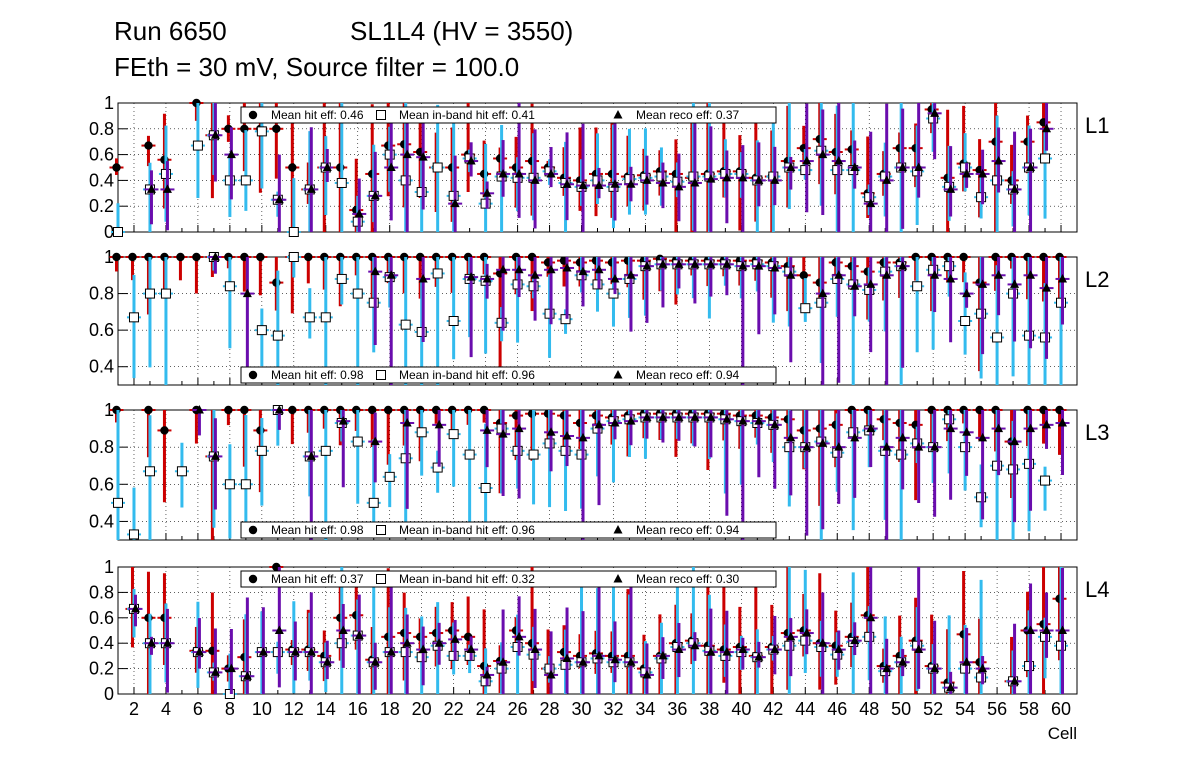 This screenshot has width=1196, height=772. What do you see at coordinates (618, 529) in the screenshot?
I see `legend-reco-marker` at bounding box center [618, 529].